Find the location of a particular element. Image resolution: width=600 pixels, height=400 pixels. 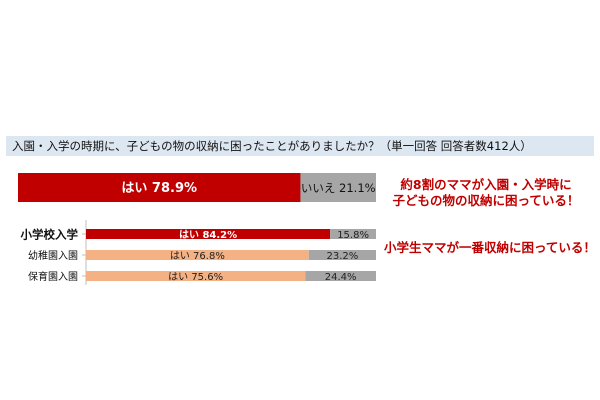

overall-yes-label: はい 78.9% is located at coordinates (159, 188).